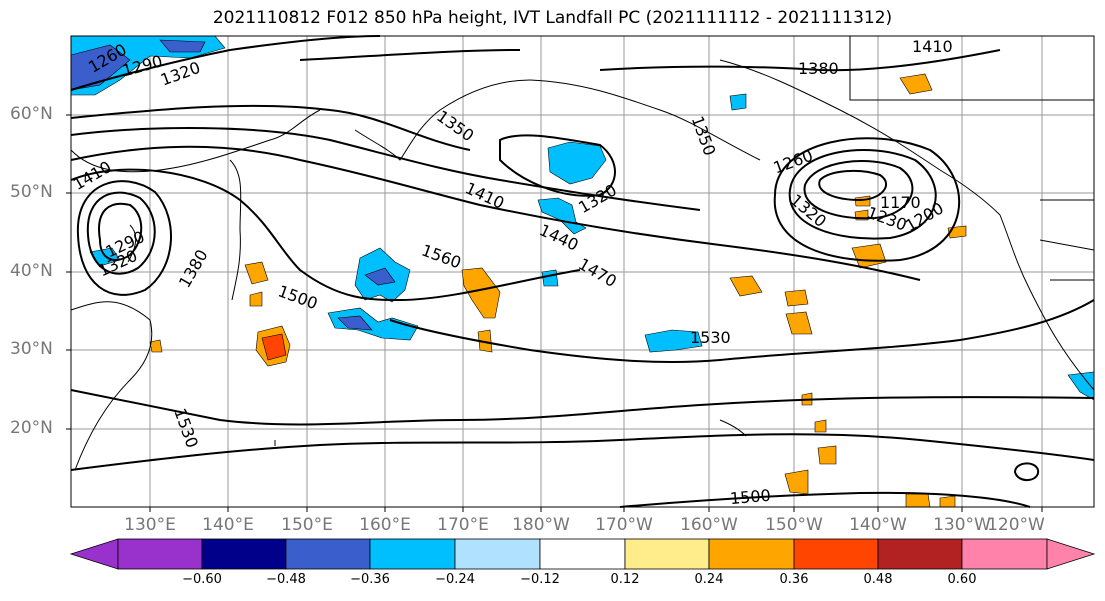  Describe the element at coordinates (624, 525) in the screenshot. I see `lon-label: 170°W` at that location.